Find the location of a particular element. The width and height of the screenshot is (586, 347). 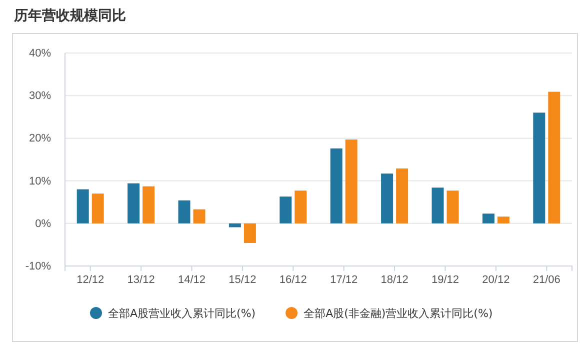

x-tick-label: 12/12 is located at coordinates (90, 280).